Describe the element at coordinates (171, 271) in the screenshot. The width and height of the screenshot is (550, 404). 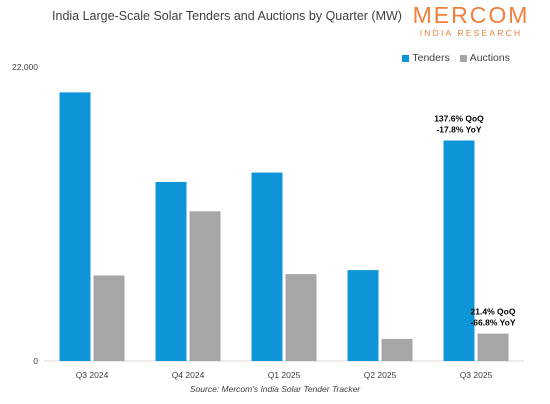
I see `bar-tenders-q4-2024` at that location.